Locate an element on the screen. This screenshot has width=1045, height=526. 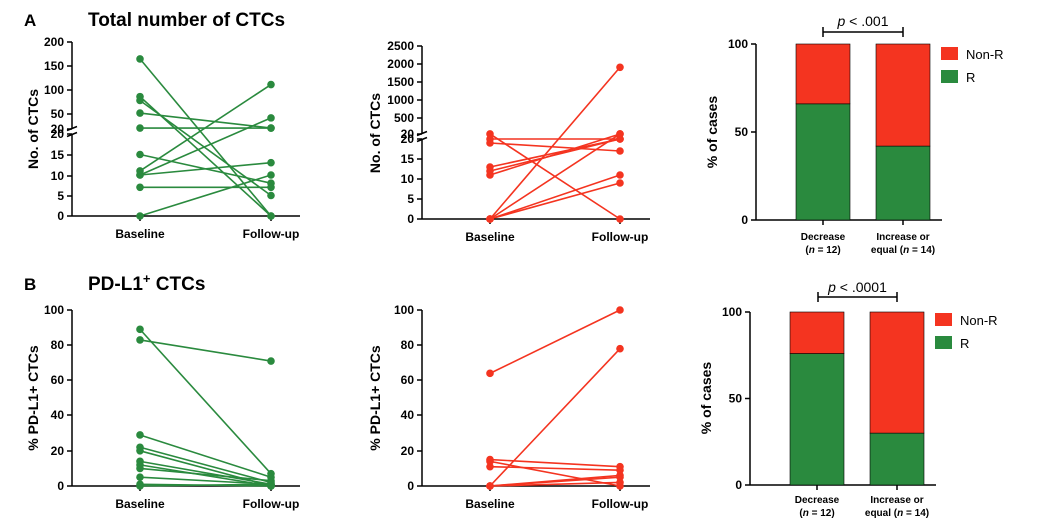
a-right-legend-label: R is located at coordinates (970, 77).